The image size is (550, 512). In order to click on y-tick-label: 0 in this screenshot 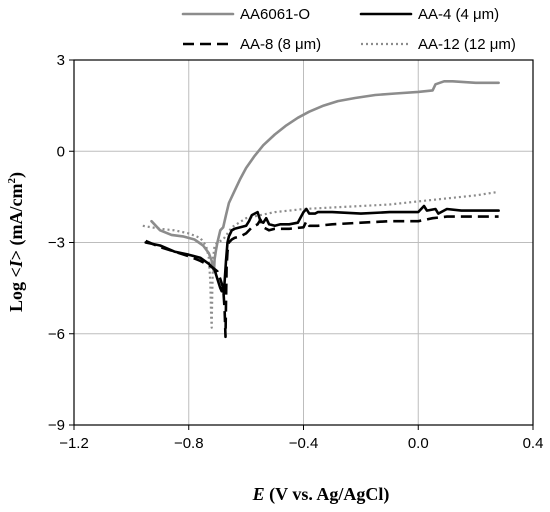, I will do `click(61, 151)`.